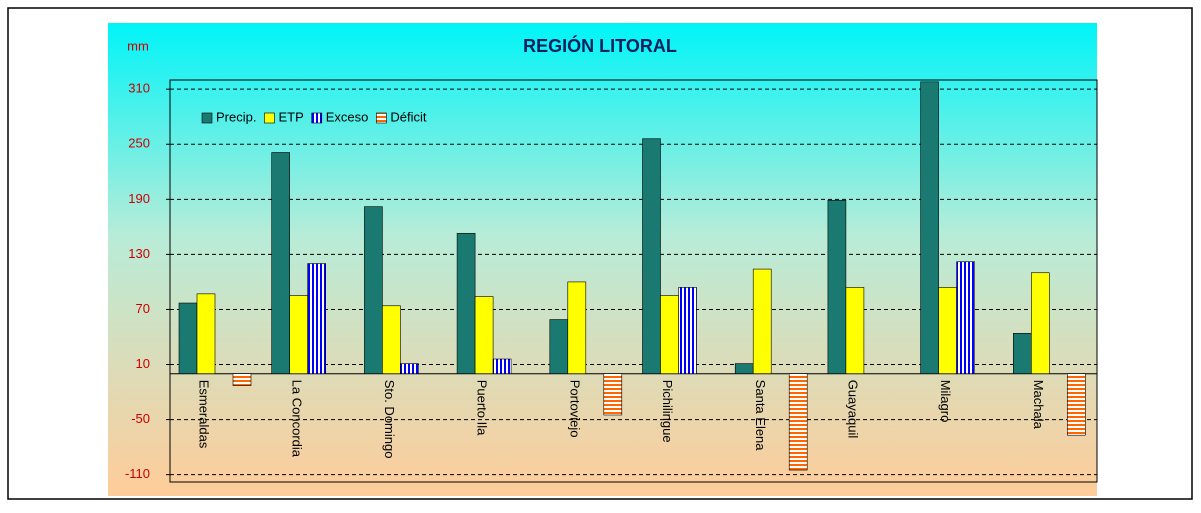  Describe the element at coordinates (574, 409) in the screenshot. I see `x-tick-label: Portoviejo` at that location.